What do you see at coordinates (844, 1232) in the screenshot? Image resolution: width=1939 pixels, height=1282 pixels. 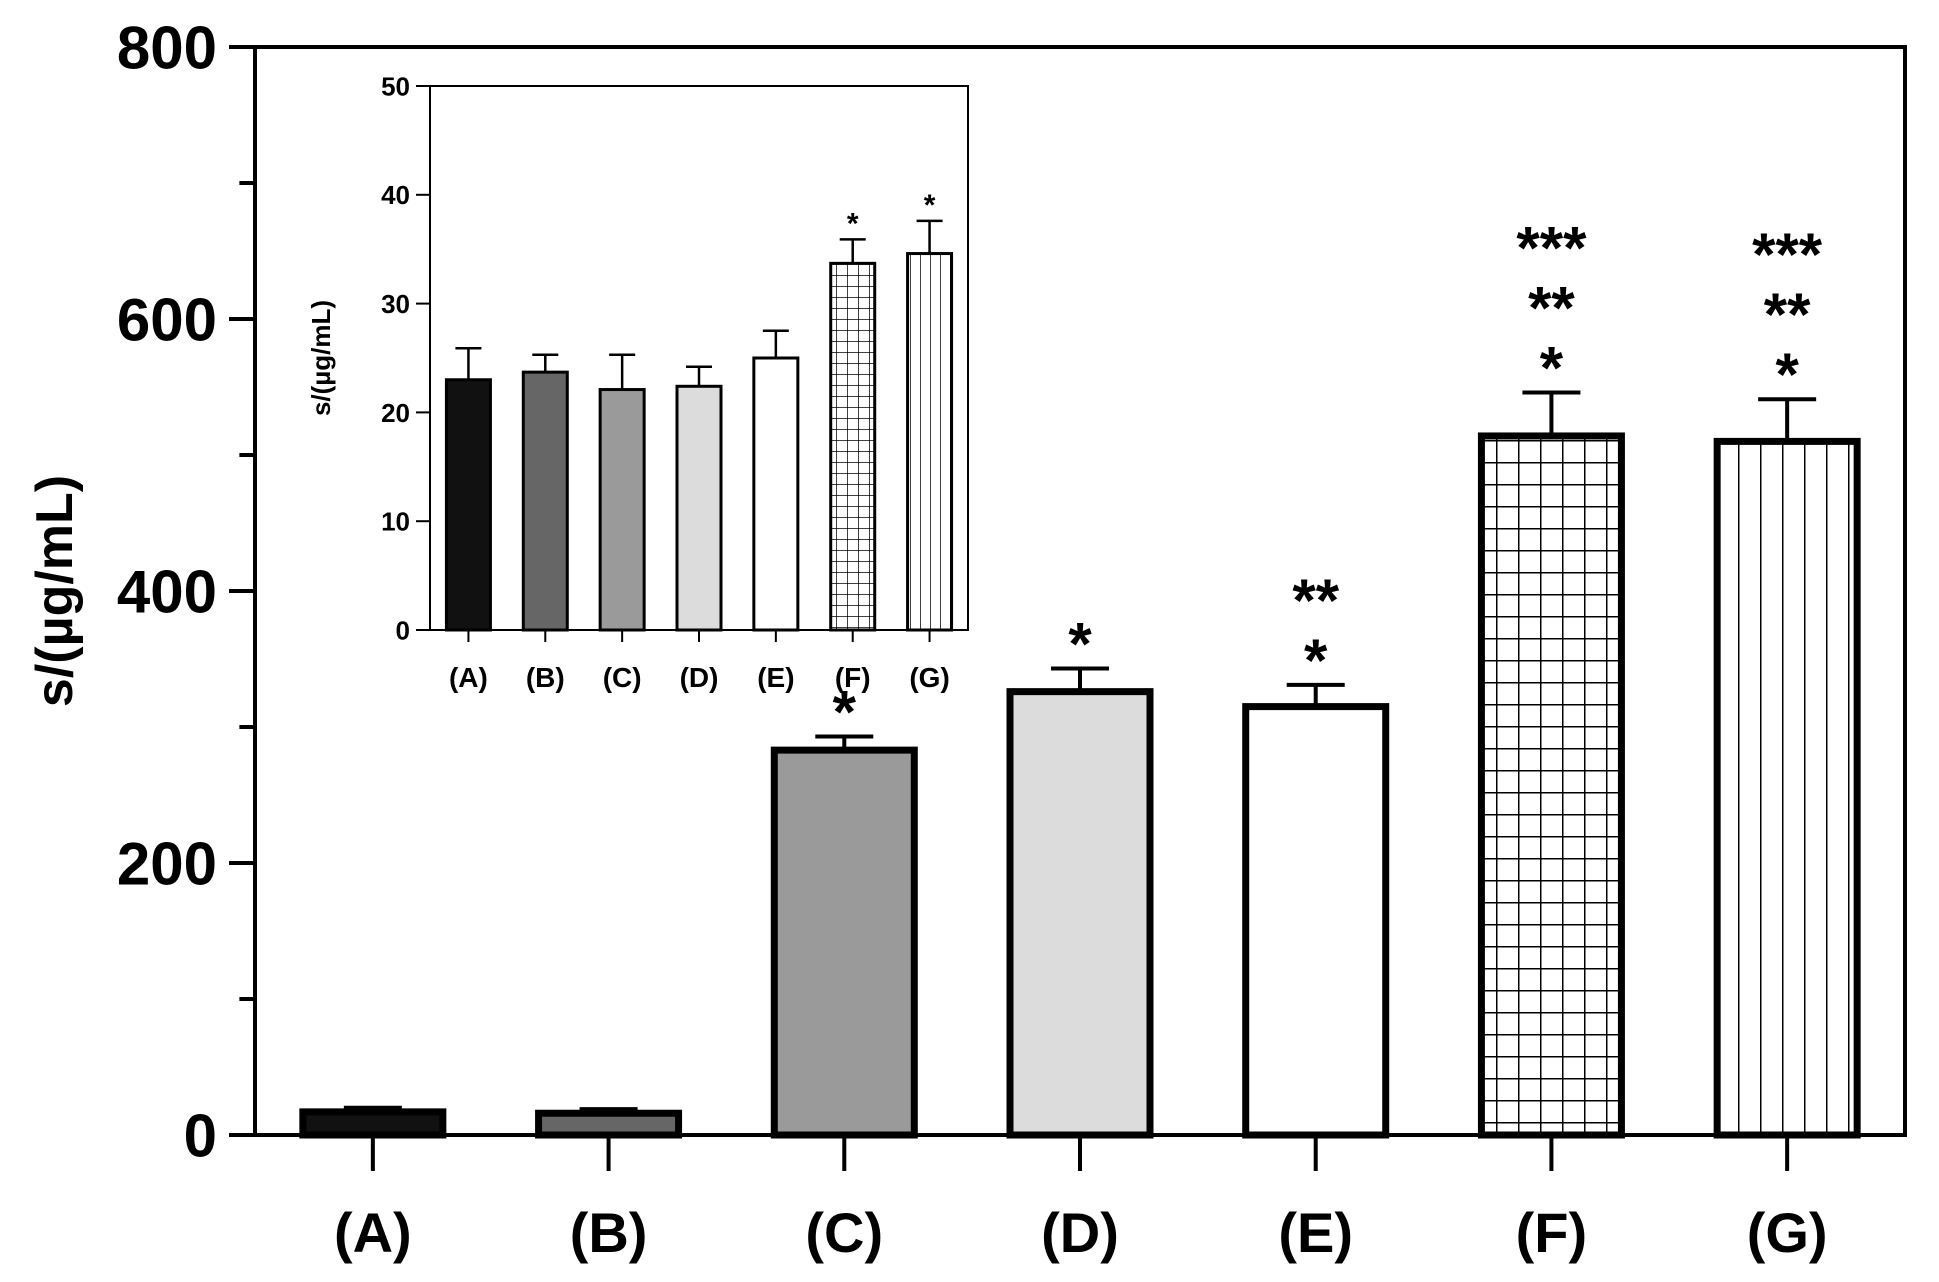 I see `main-x-tick-label: (C)` at bounding box center [844, 1232].